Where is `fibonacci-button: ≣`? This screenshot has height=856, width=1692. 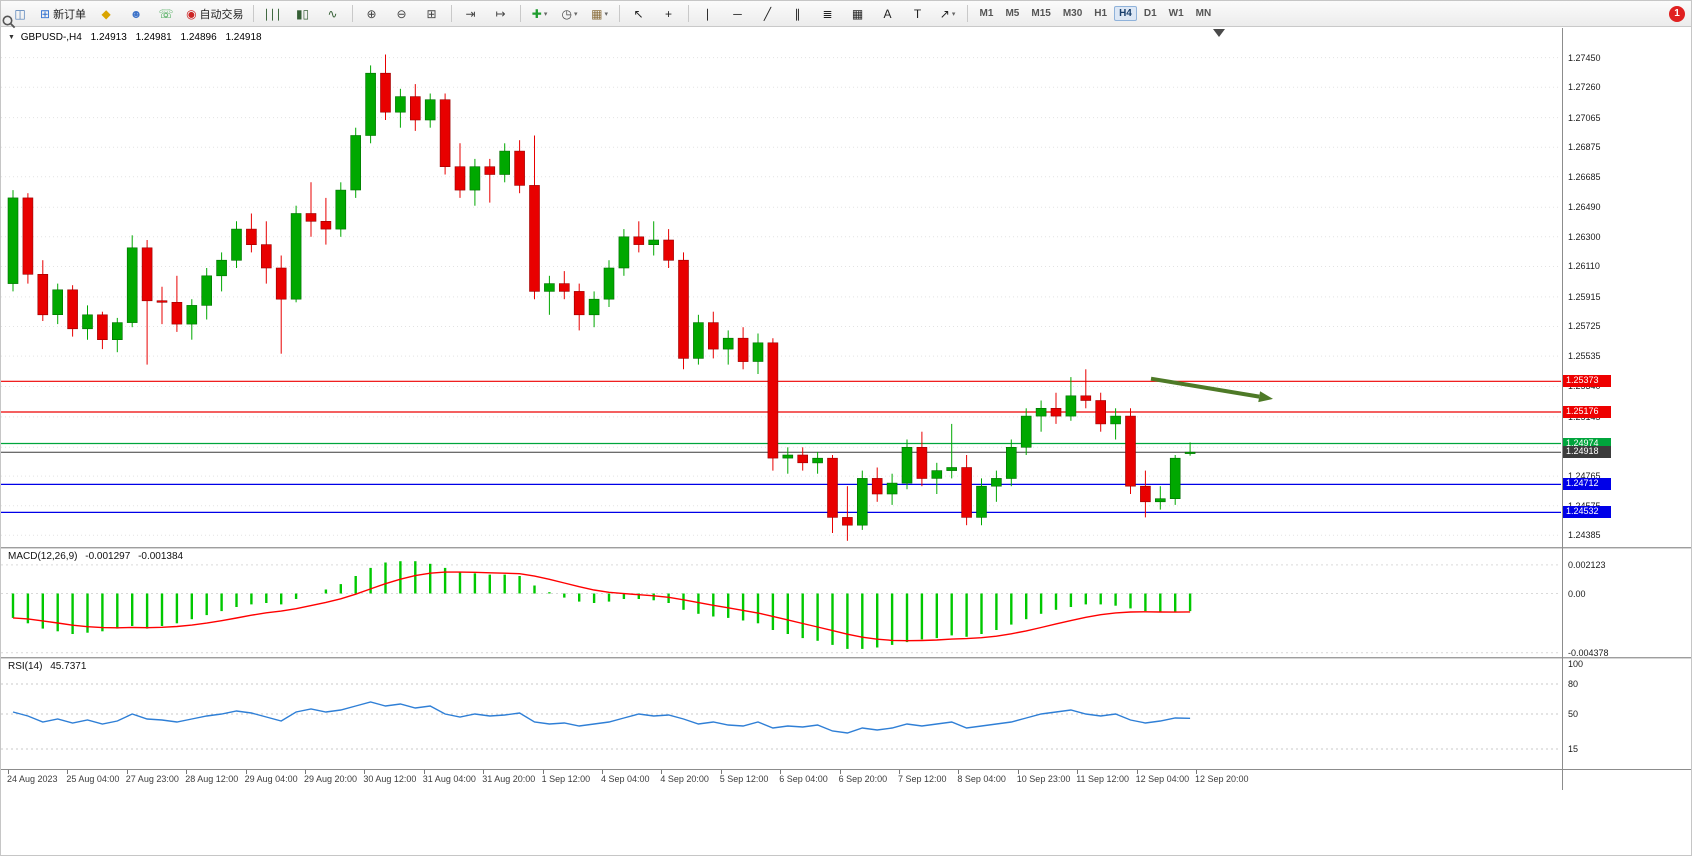 fibonacci-button: ≣ is located at coordinates (828, 14).